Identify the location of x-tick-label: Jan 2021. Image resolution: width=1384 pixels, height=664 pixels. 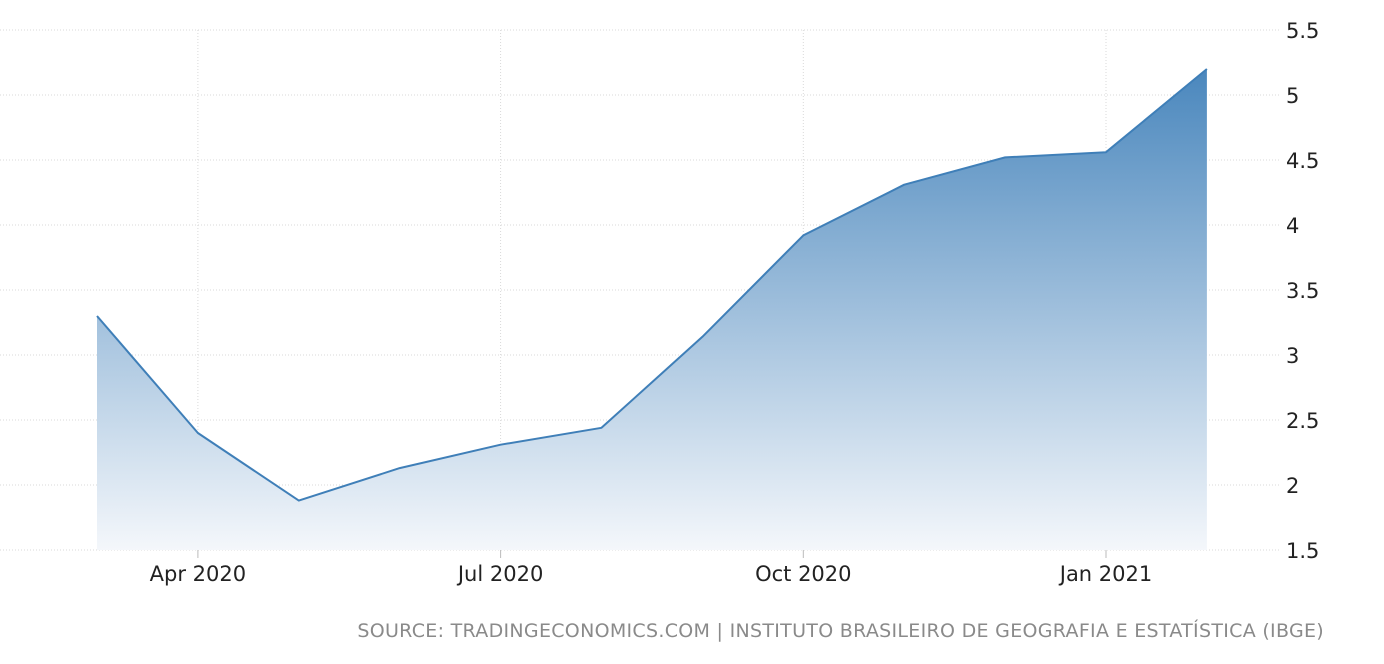
(1105, 574).